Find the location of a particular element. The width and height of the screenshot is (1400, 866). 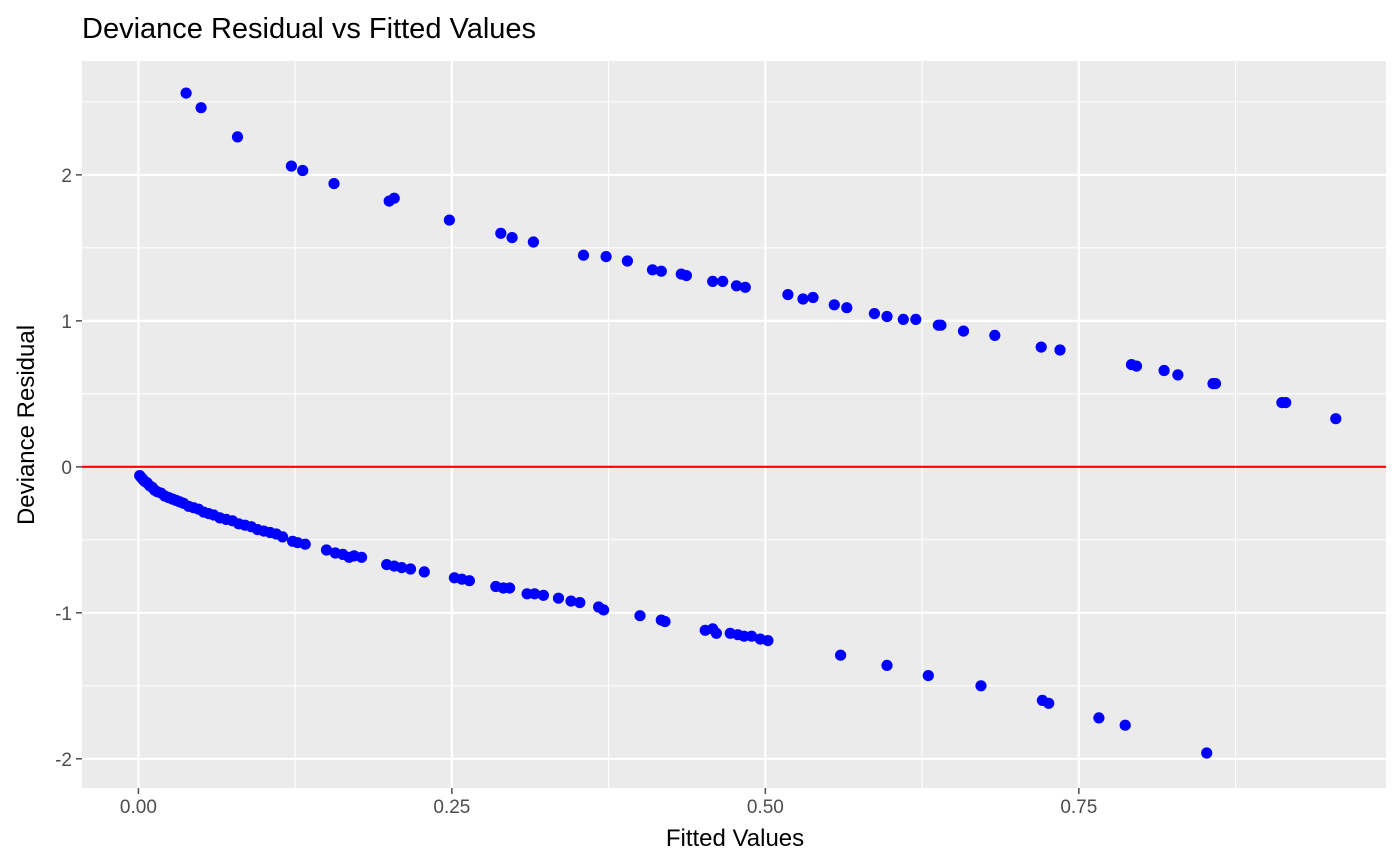

x-tick-label: 0.25 is located at coordinates (451, 807).